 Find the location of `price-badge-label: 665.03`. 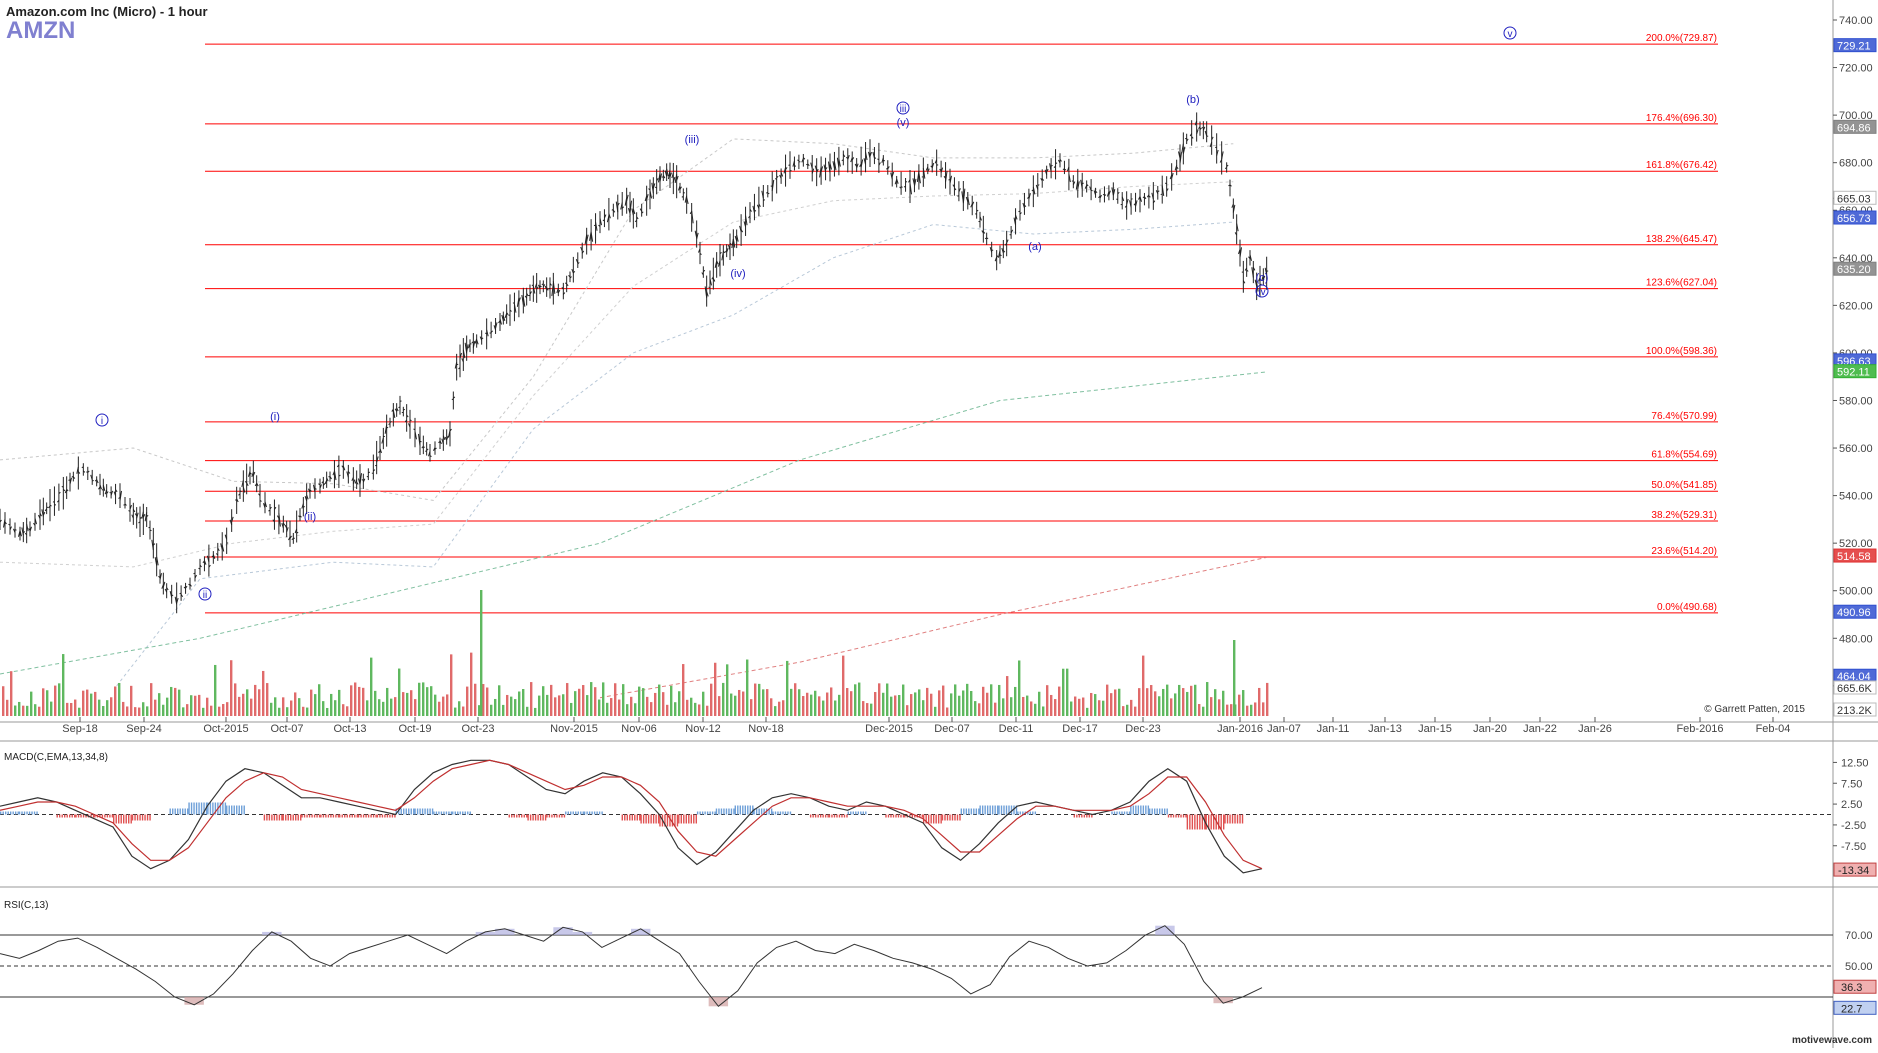

price-badge-label: 665.03 is located at coordinates (1854, 199).